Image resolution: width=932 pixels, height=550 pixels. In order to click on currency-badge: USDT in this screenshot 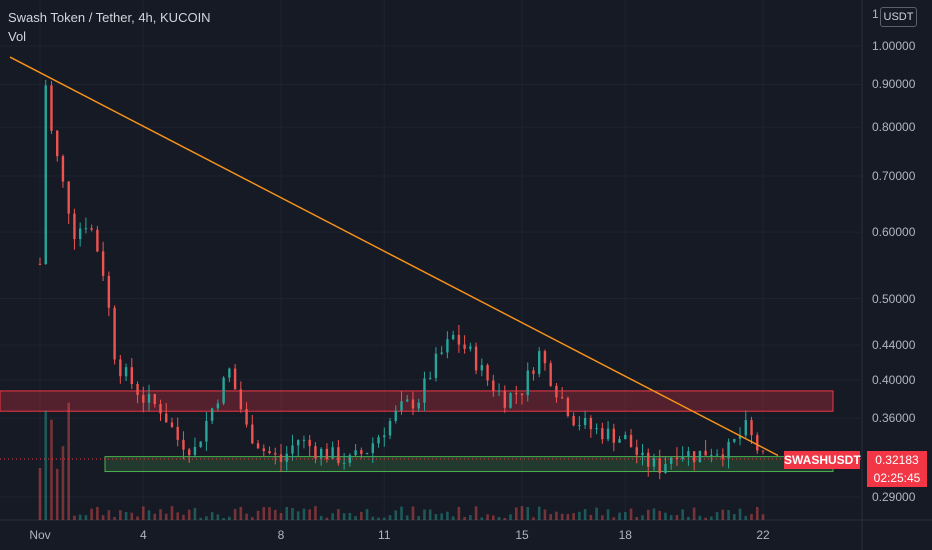, I will do `click(898, 17)`.